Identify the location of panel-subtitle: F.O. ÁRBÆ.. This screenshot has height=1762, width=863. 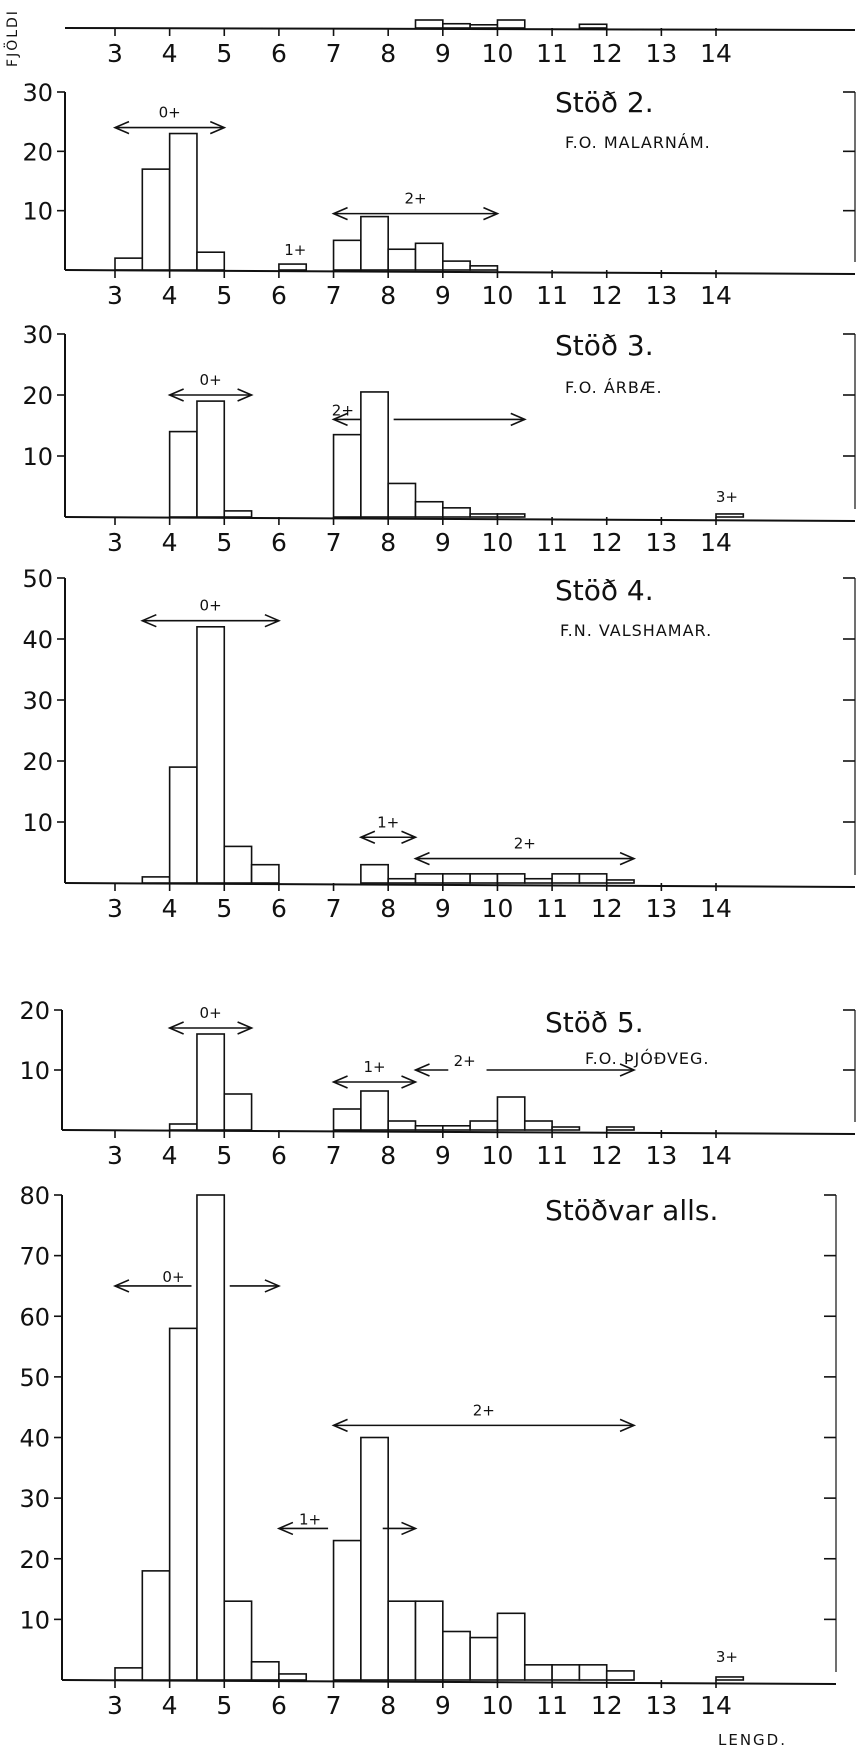
(614, 387).